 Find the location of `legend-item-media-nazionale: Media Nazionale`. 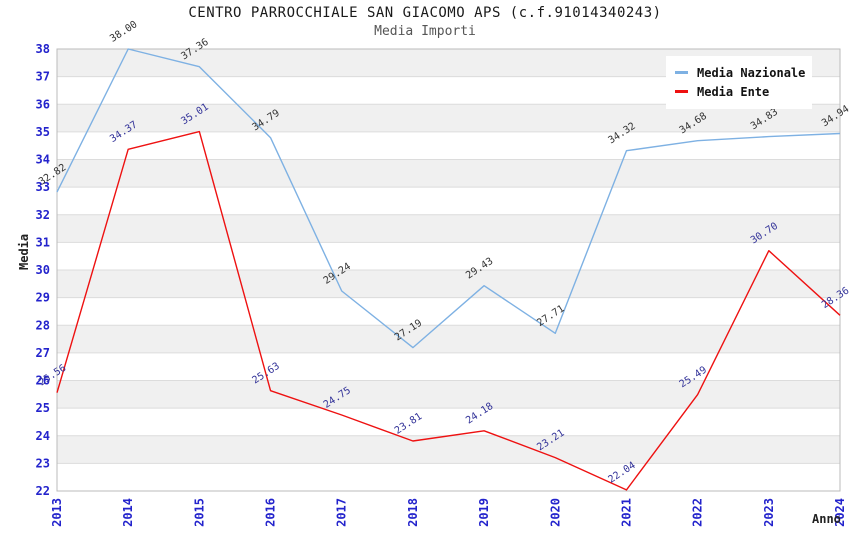

legend-item-media-nazionale: Media Nazionale is located at coordinates (743, 72).